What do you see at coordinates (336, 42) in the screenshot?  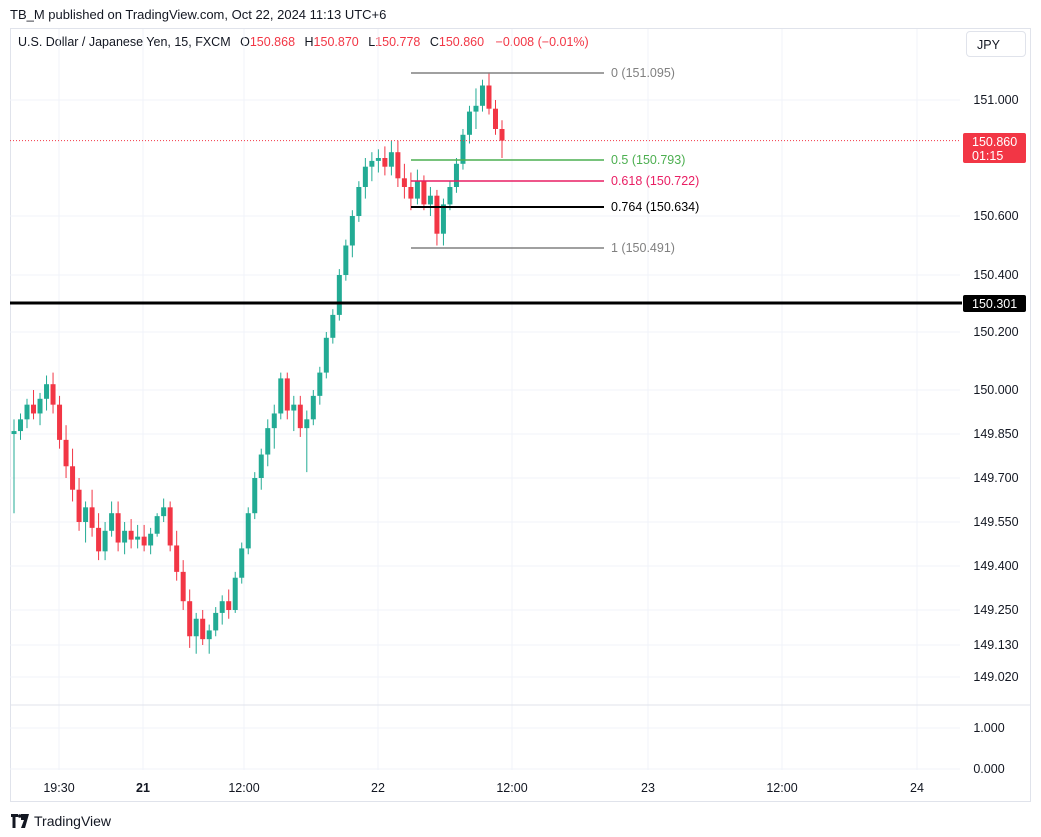 I see `high-value: 150.870` at bounding box center [336, 42].